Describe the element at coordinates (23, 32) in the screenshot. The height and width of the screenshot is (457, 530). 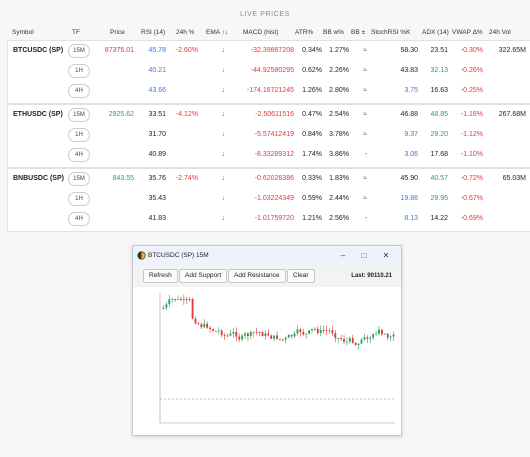
I see `col-symbol: Symbol` at that location.